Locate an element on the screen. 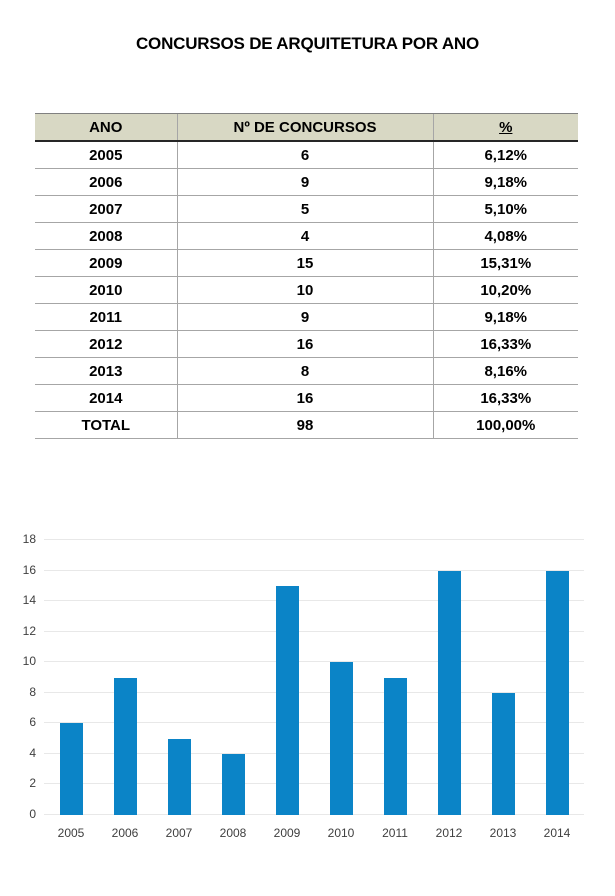  table-cell: 5 is located at coordinates (304, 209).